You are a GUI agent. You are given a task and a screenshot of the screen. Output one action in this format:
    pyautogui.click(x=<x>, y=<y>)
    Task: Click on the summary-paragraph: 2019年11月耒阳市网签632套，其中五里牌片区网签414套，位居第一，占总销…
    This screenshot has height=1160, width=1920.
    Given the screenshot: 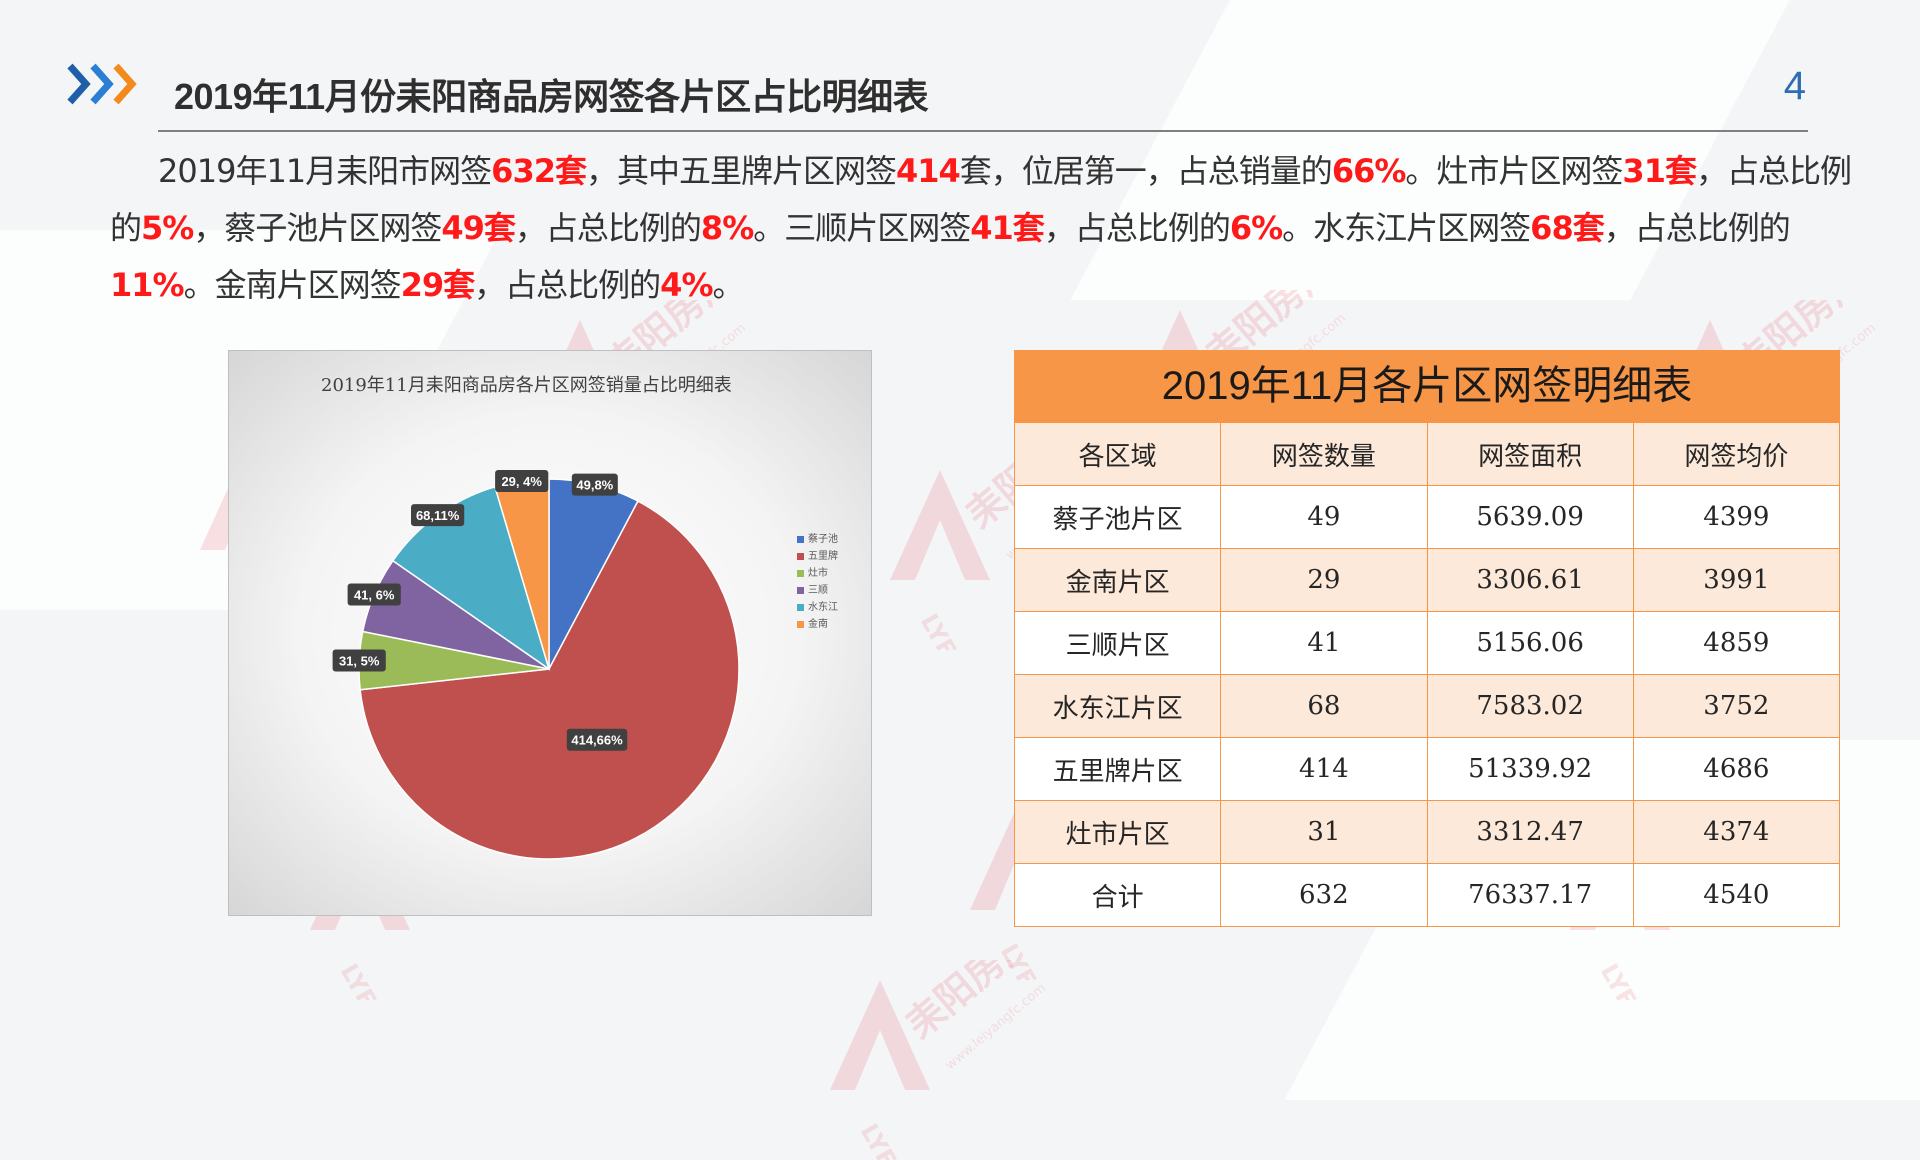 What is the action you would take?
    pyautogui.click(x=995, y=228)
    